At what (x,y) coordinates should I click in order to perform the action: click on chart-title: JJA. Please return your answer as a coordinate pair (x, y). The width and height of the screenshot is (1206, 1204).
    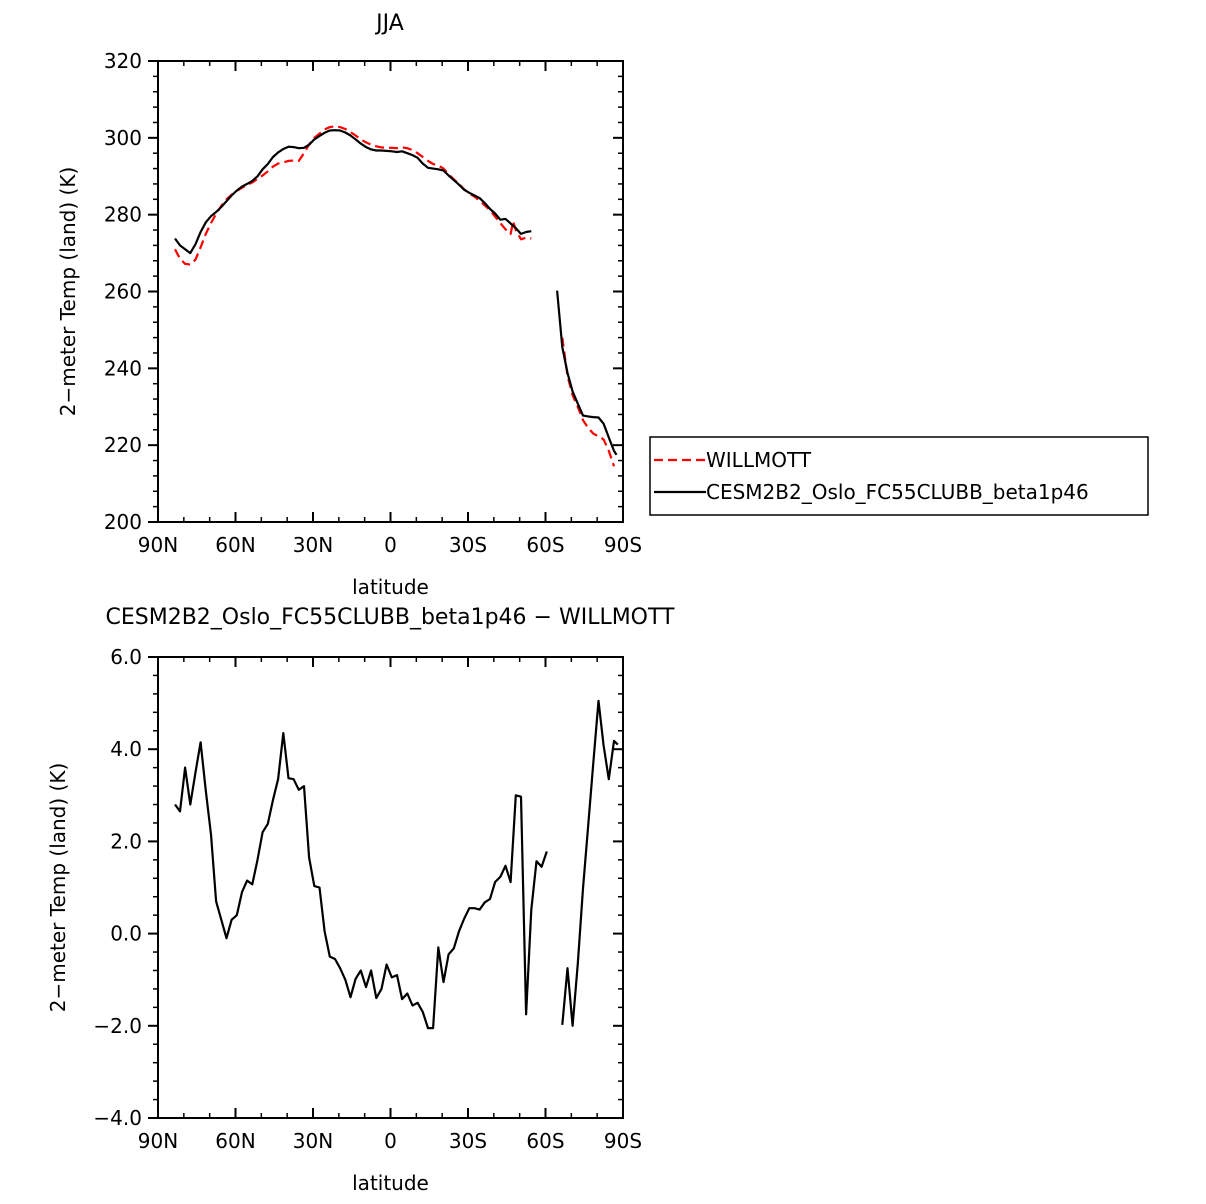
    Looking at the image, I should click on (389, 23).